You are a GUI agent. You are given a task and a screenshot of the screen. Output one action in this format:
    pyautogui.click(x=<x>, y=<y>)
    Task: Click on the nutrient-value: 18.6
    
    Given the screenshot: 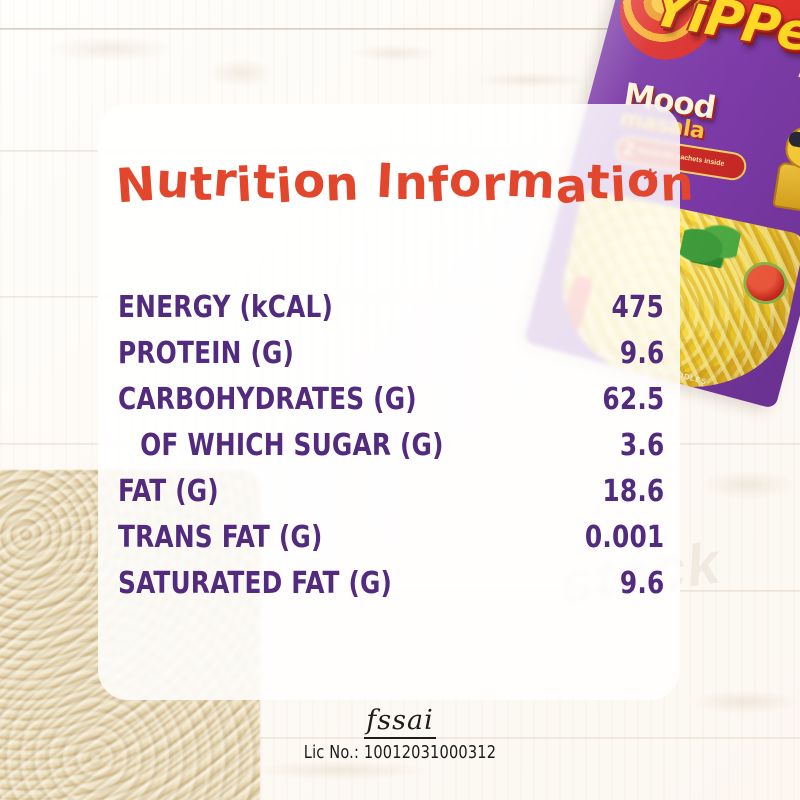 What is the action you would take?
    pyautogui.click(x=632, y=491)
    